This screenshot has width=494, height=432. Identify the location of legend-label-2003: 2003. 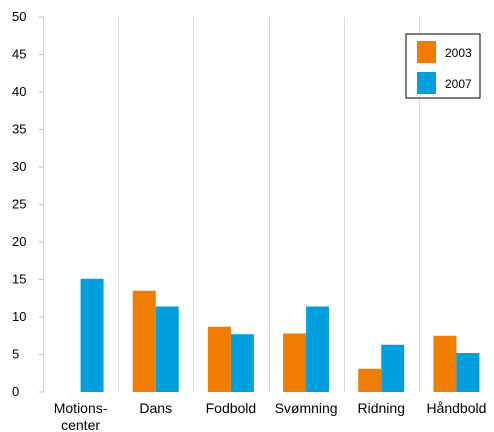
(458, 53).